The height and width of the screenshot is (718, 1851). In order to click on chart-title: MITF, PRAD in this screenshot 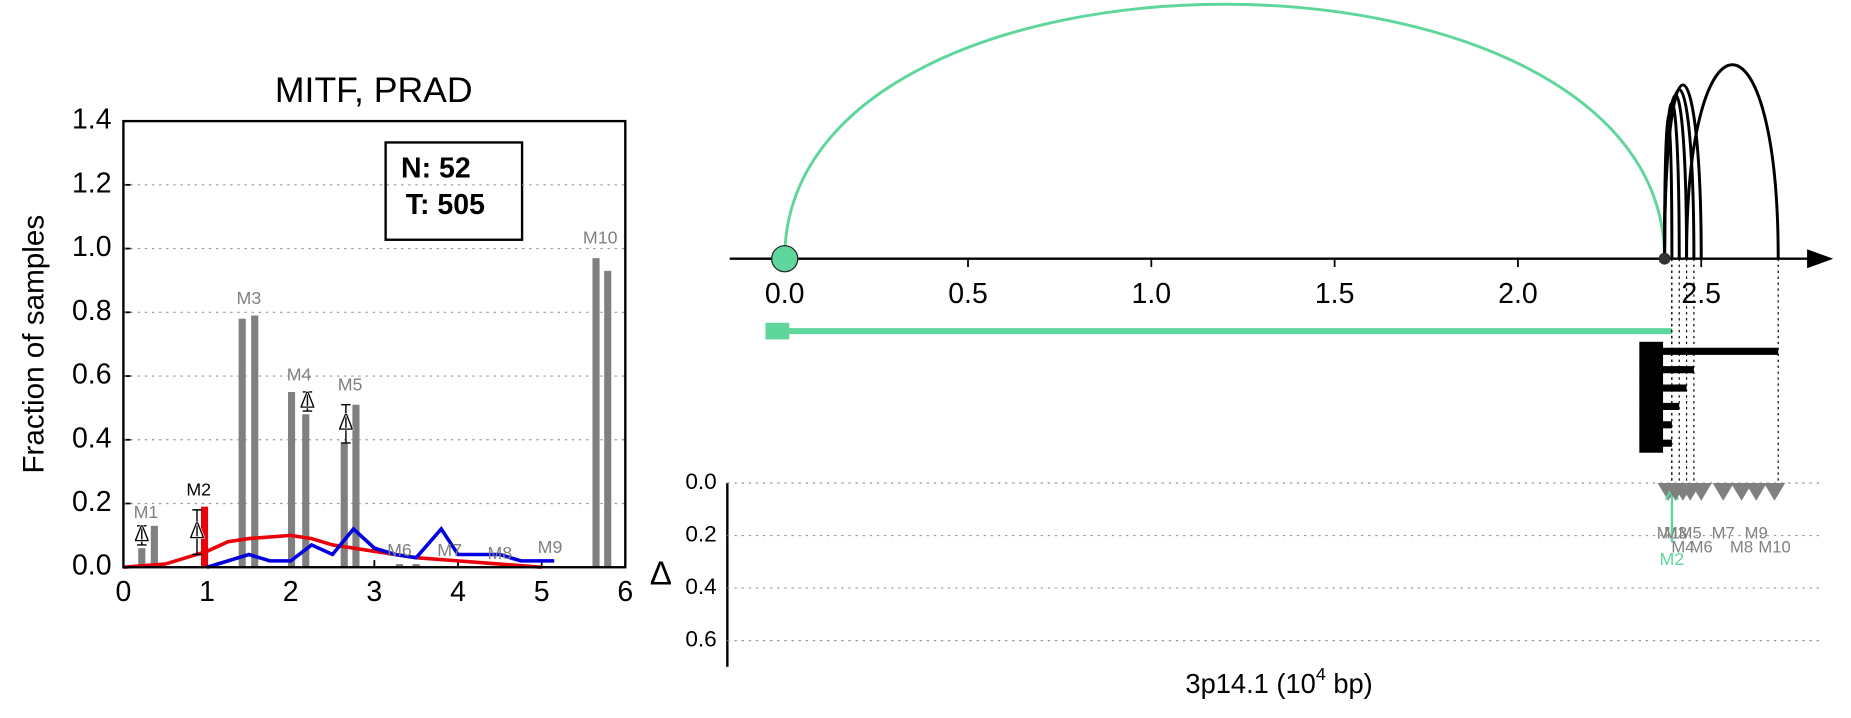, I will do `click(374, 90)`.